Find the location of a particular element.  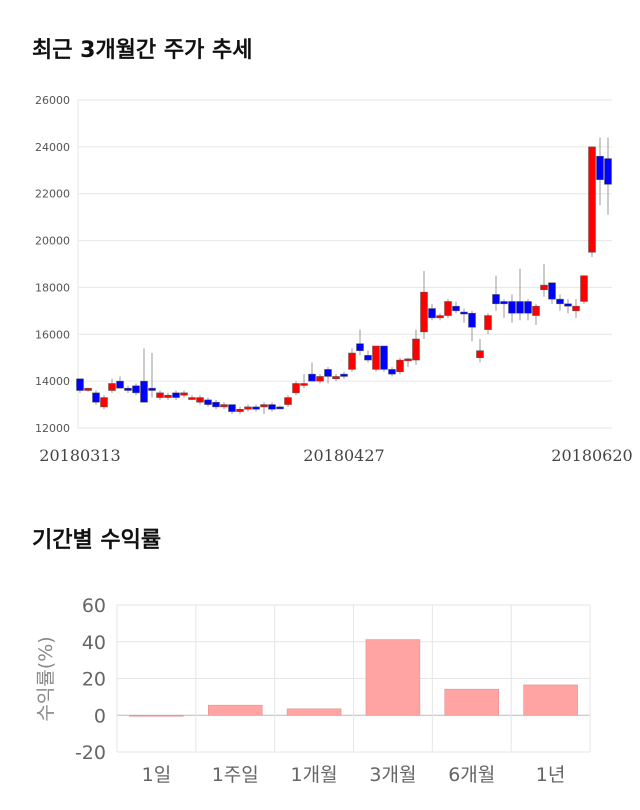

x-tick-label: 1년 is located at coordinates (551, 775).